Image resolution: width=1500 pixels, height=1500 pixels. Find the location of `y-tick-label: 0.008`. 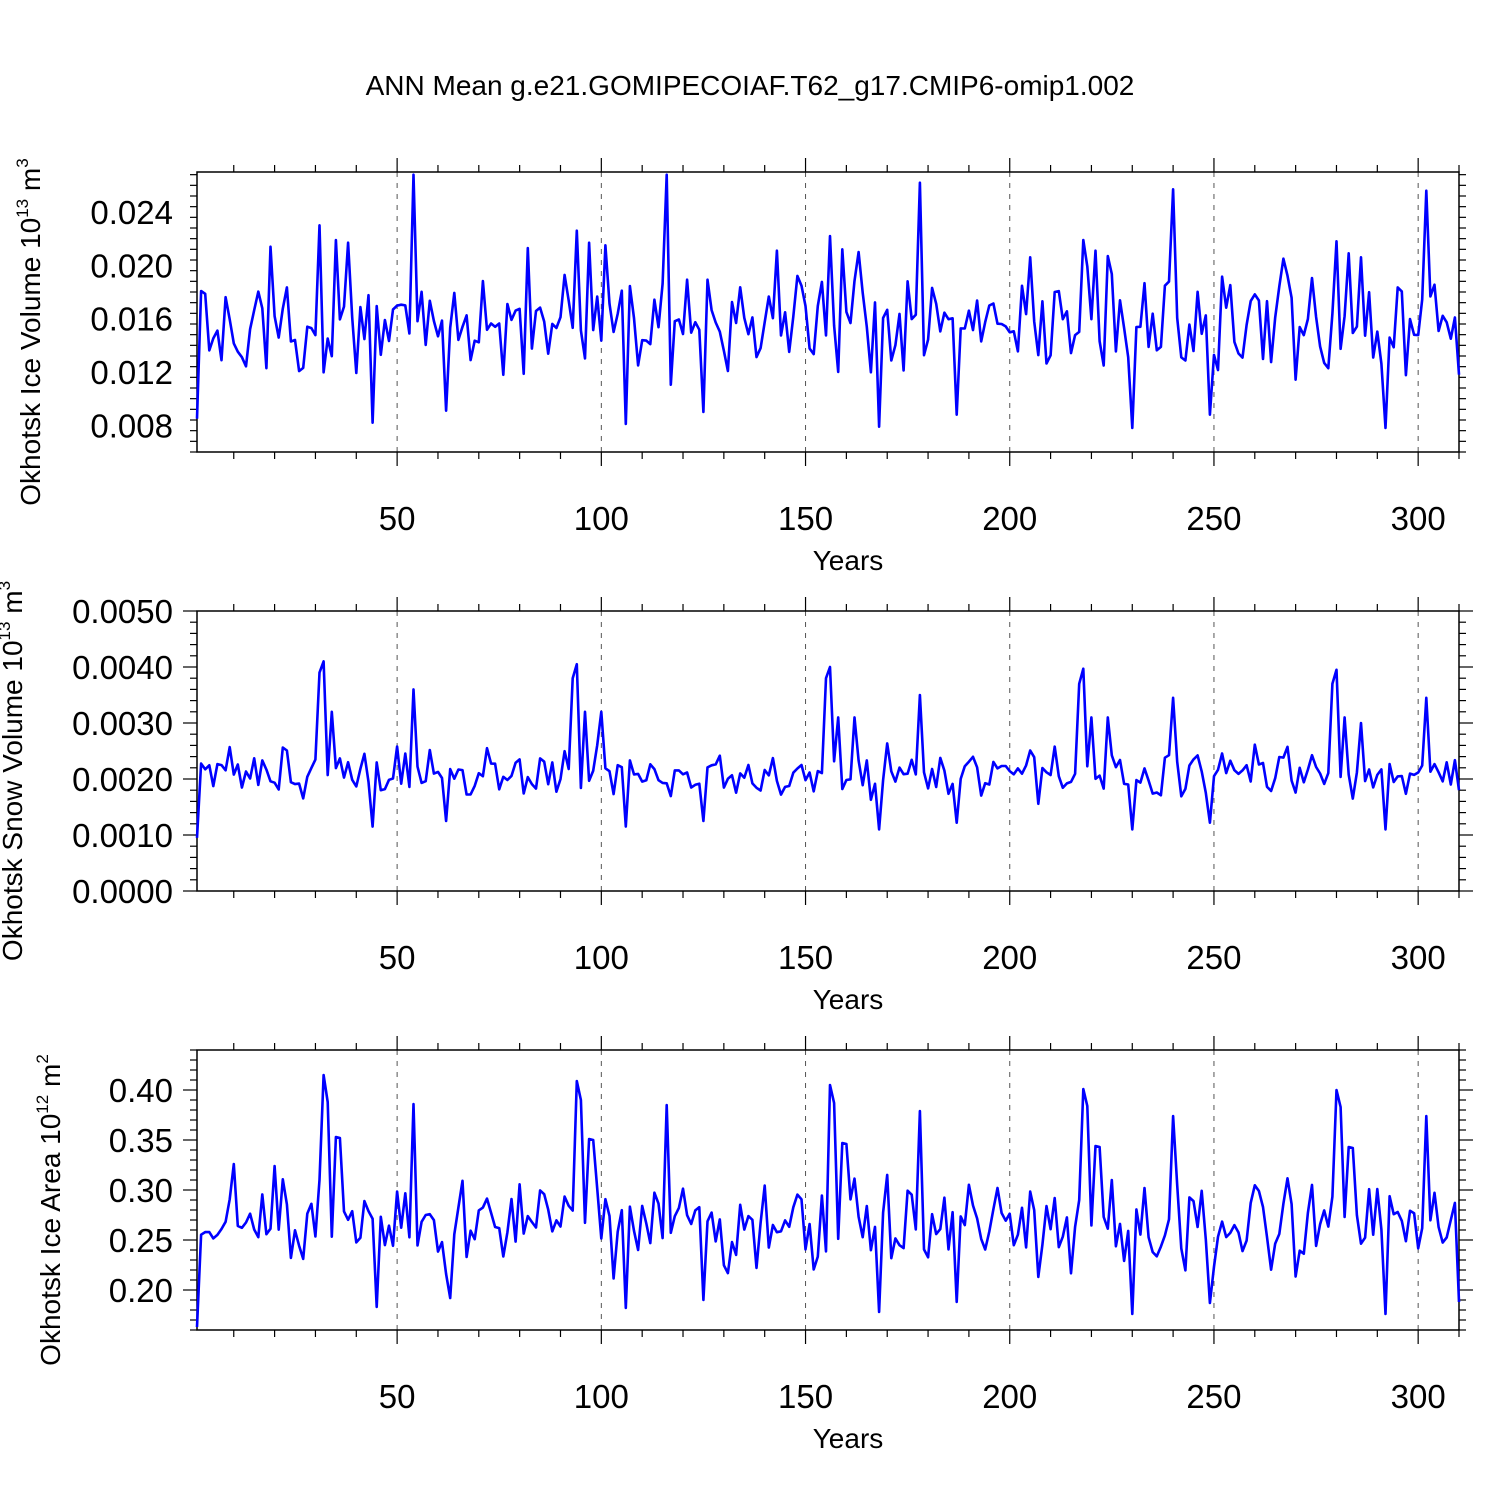

y-tick-label: 0.008 is located at coordinates (131, 425).